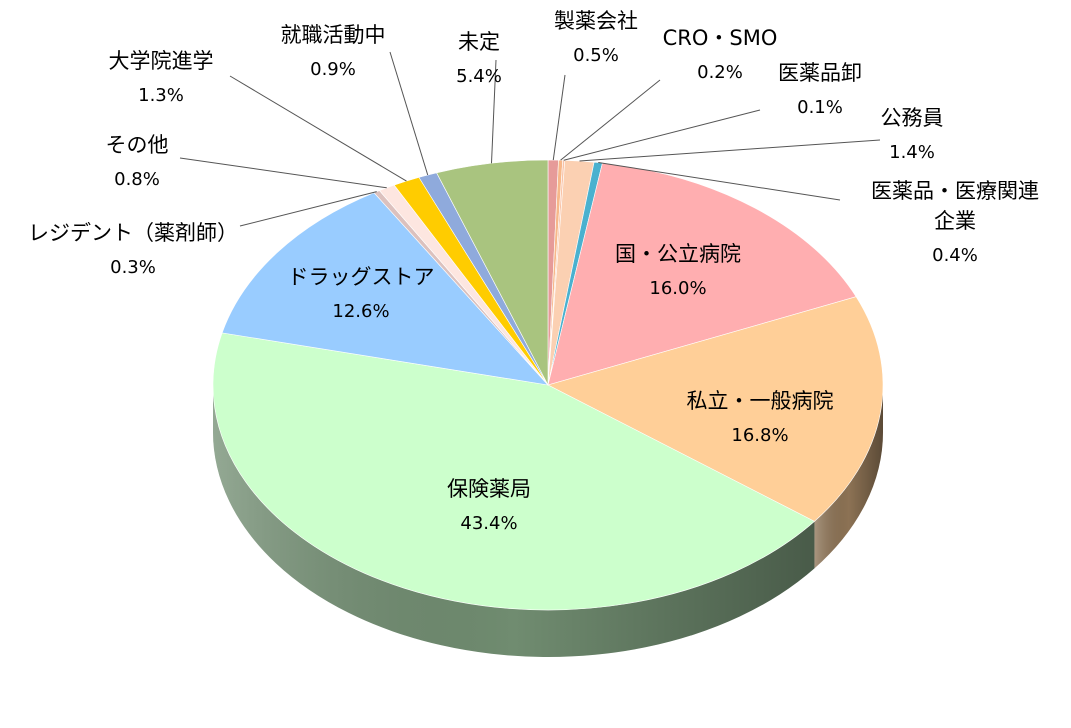  What do you see at coordinates (161, 61) in the screenshot?
I see `data-label-name: 大学院進学` at bounding box center [161, 61].